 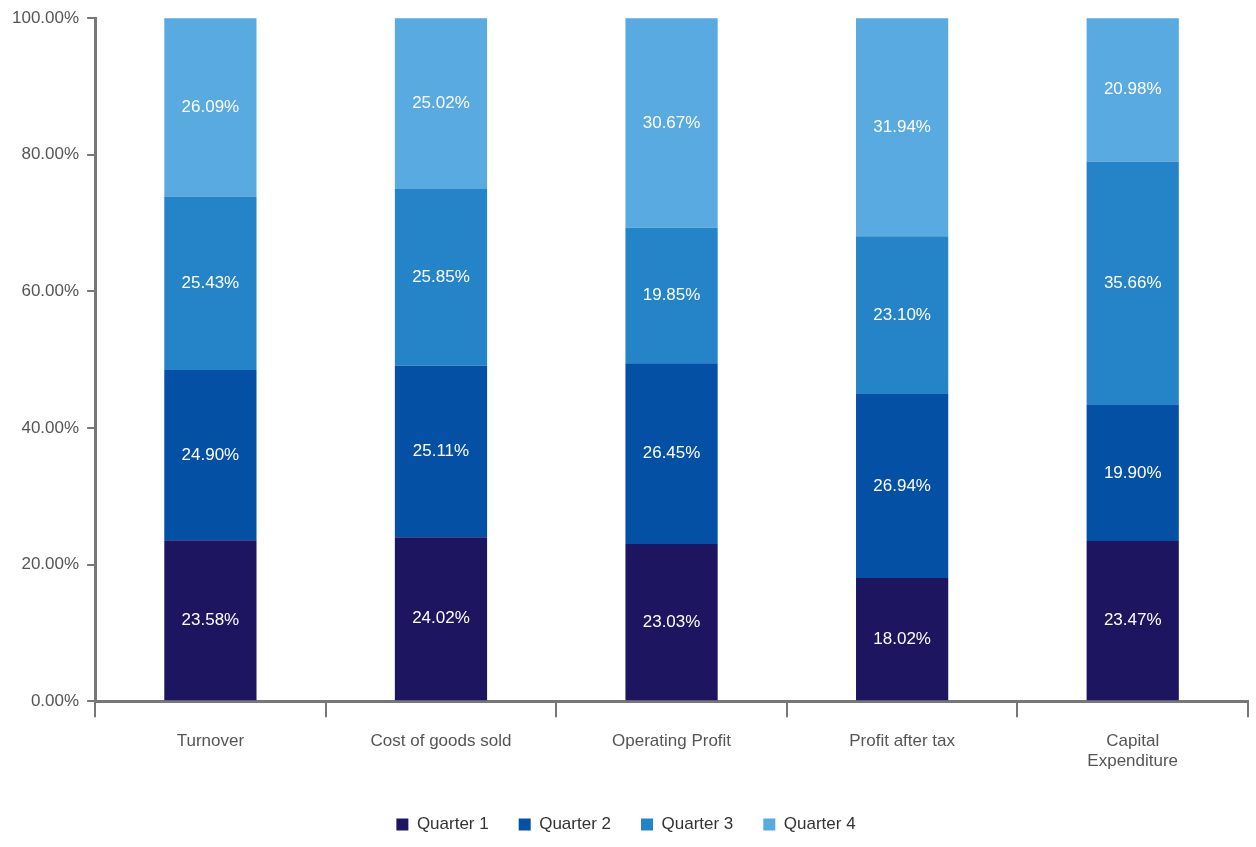 What do you see at coordinates (1132, 89) in the screenshot?
I see `data-label: 20.98%` at bounding box center [1132, 89].